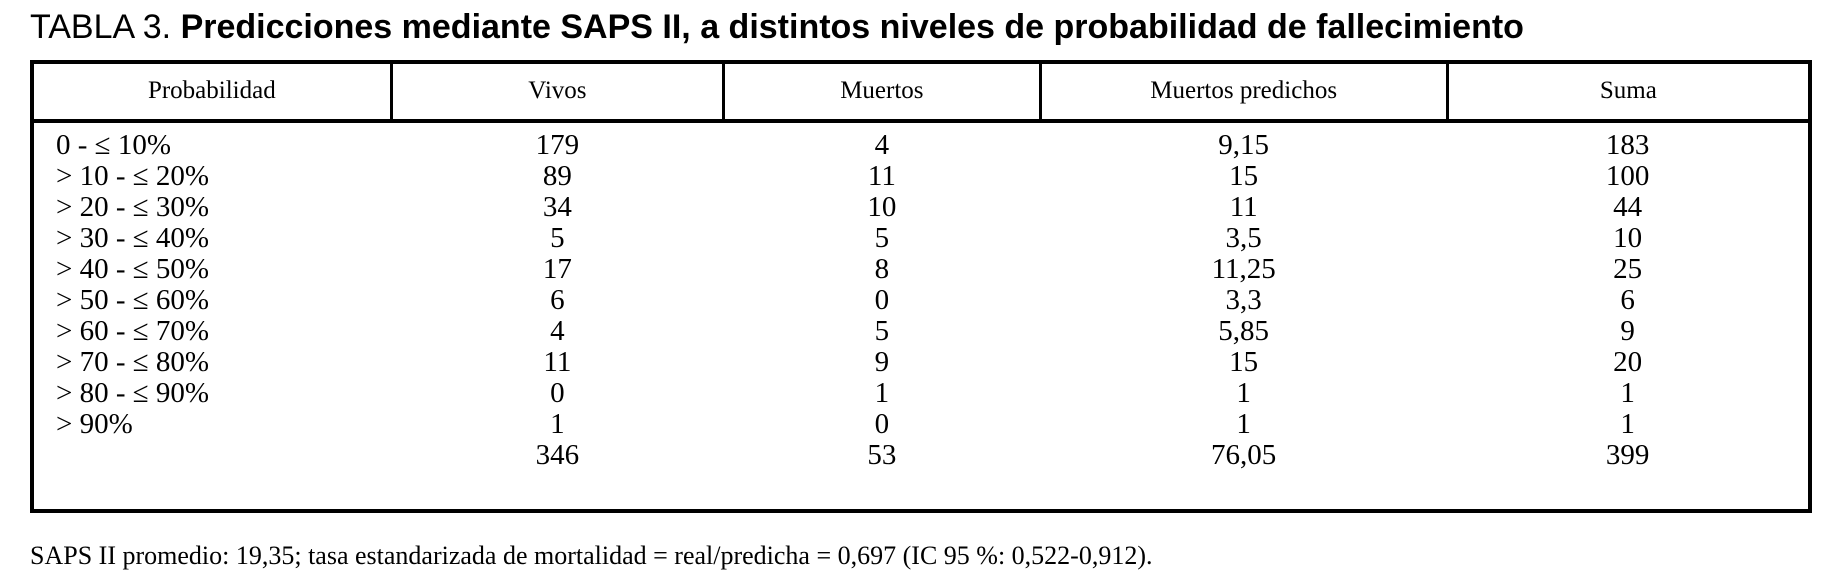  What do you see at coordinates (133, 176) in the screenshot?
I see `probability-range-label: > 10 - ≤ 20%` at bounding box center [133, 176].